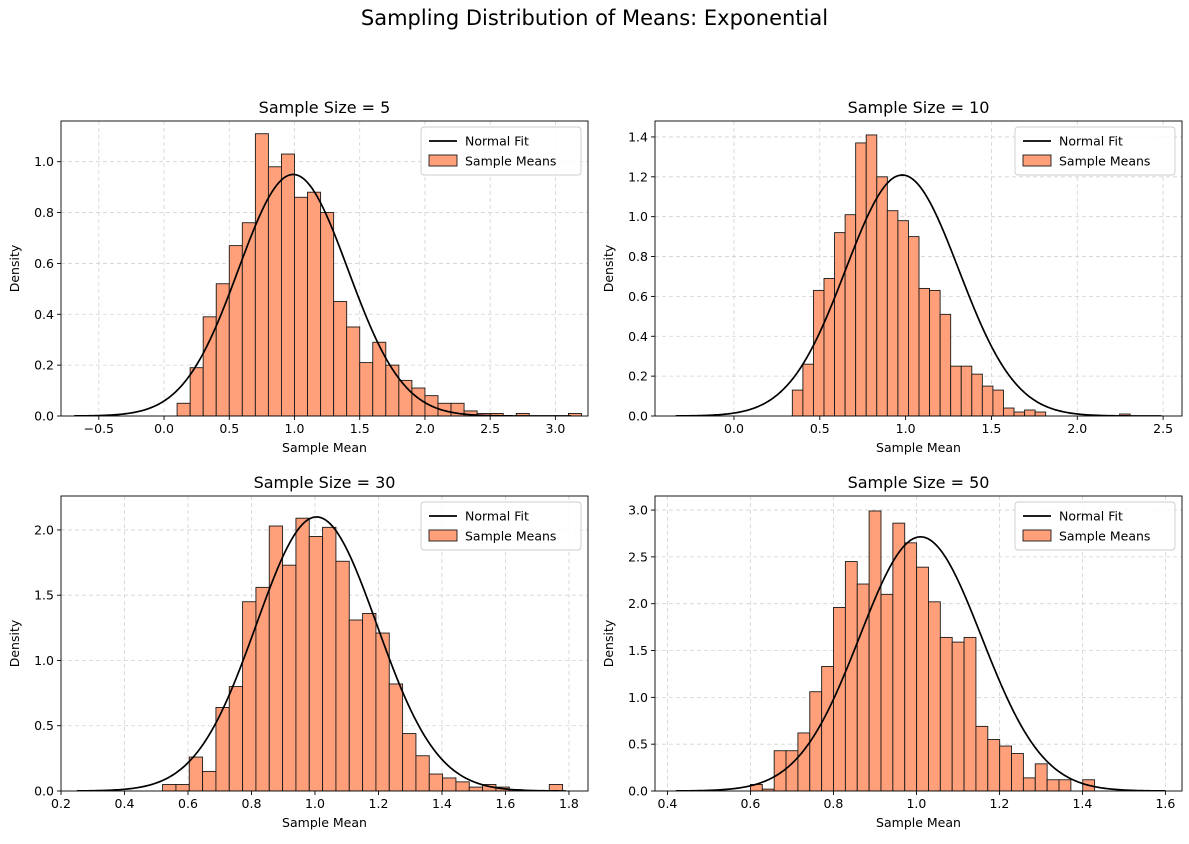  I want to click on x-tick-label: 2.0, so click(425, 428).